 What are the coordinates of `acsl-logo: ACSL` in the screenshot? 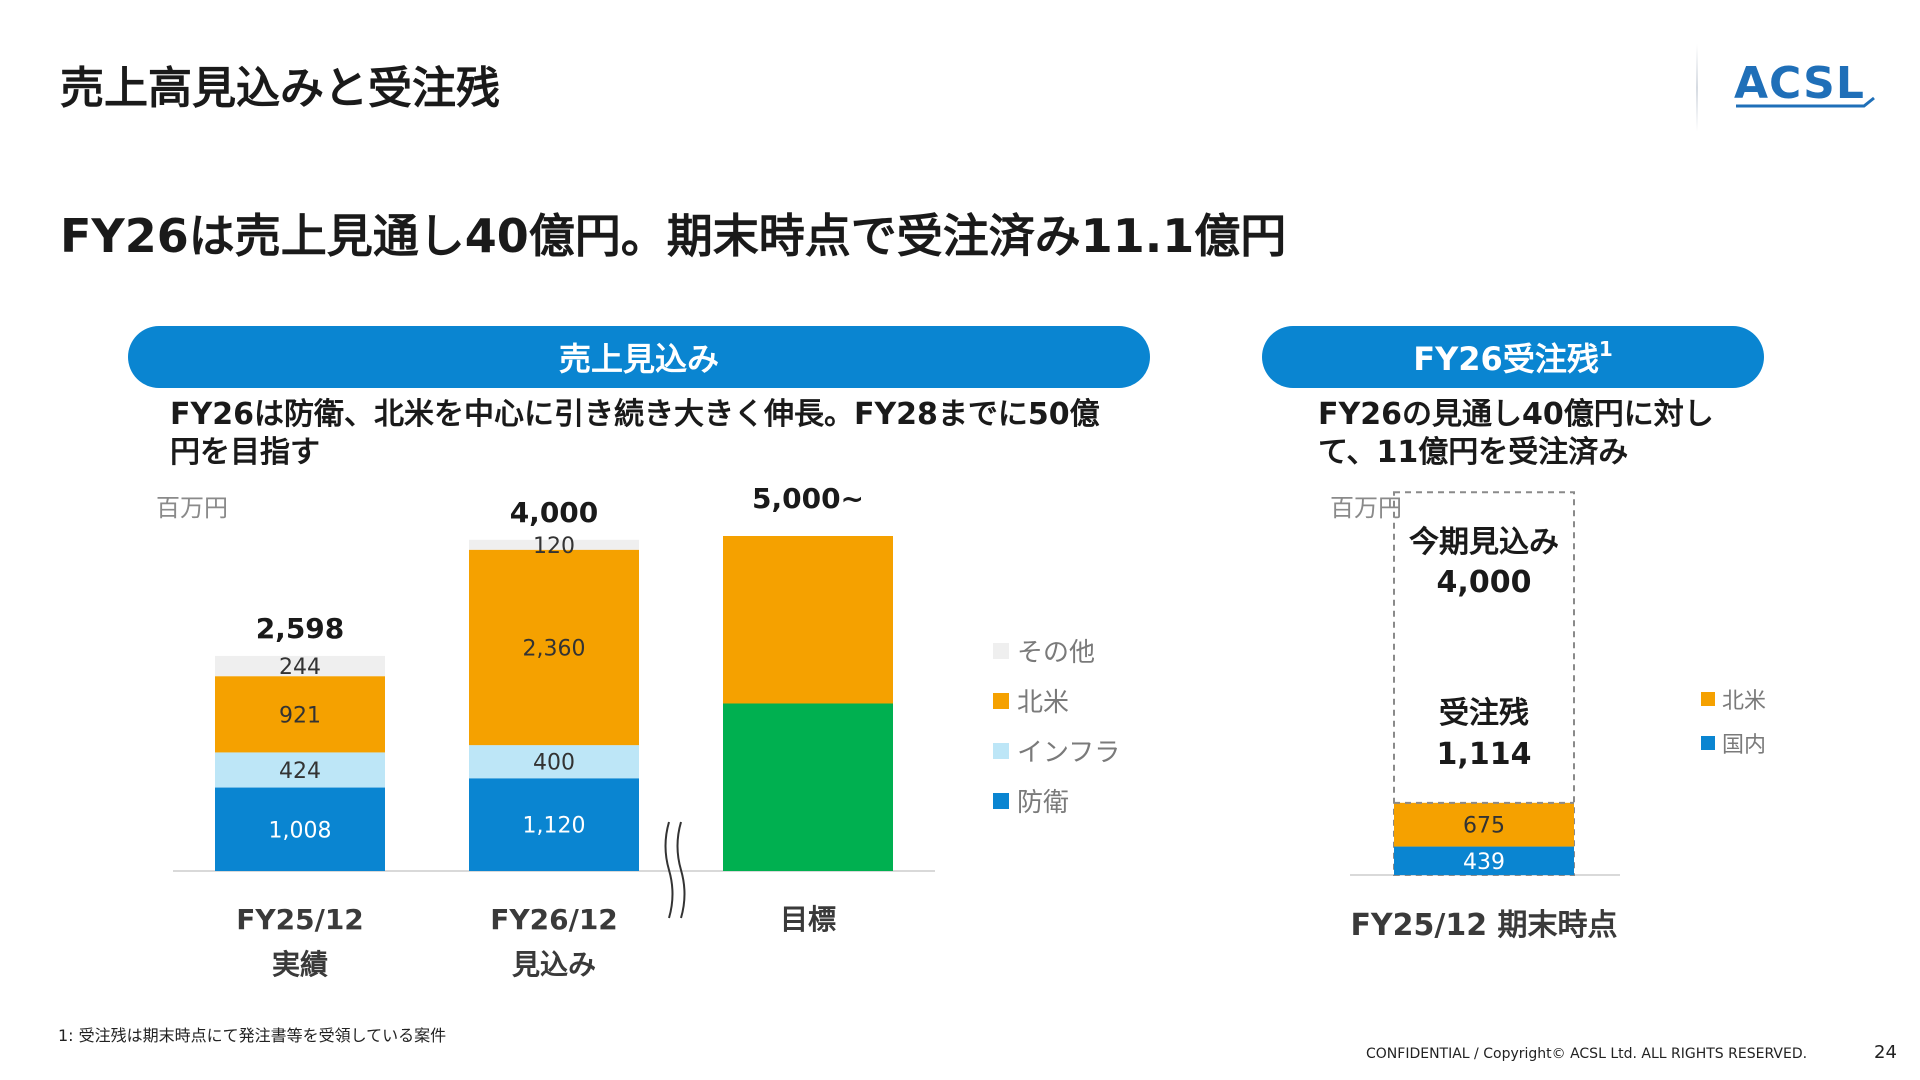 It's located at (1804, 83).